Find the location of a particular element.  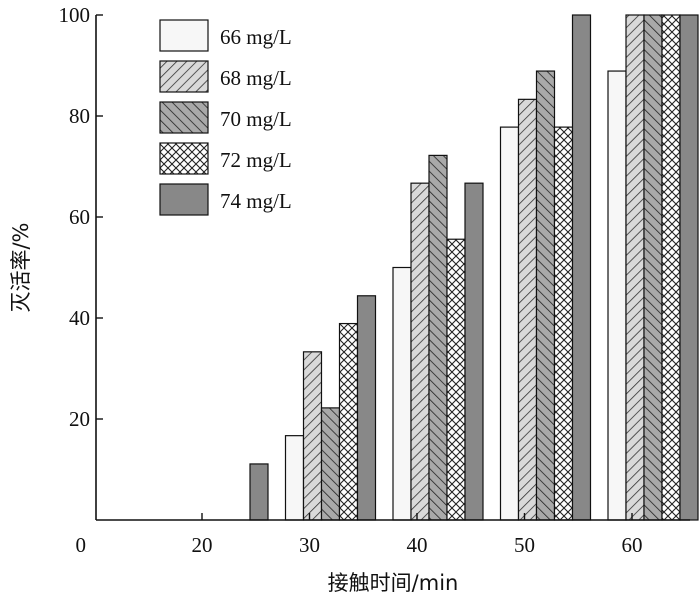

y-tick-label: 60 is located at coordinates (79, 217).